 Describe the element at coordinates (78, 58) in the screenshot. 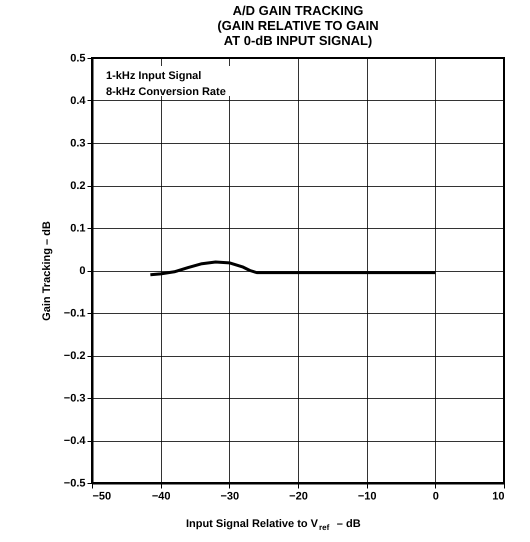

I see `y-tick-label: 0.5` at that location.